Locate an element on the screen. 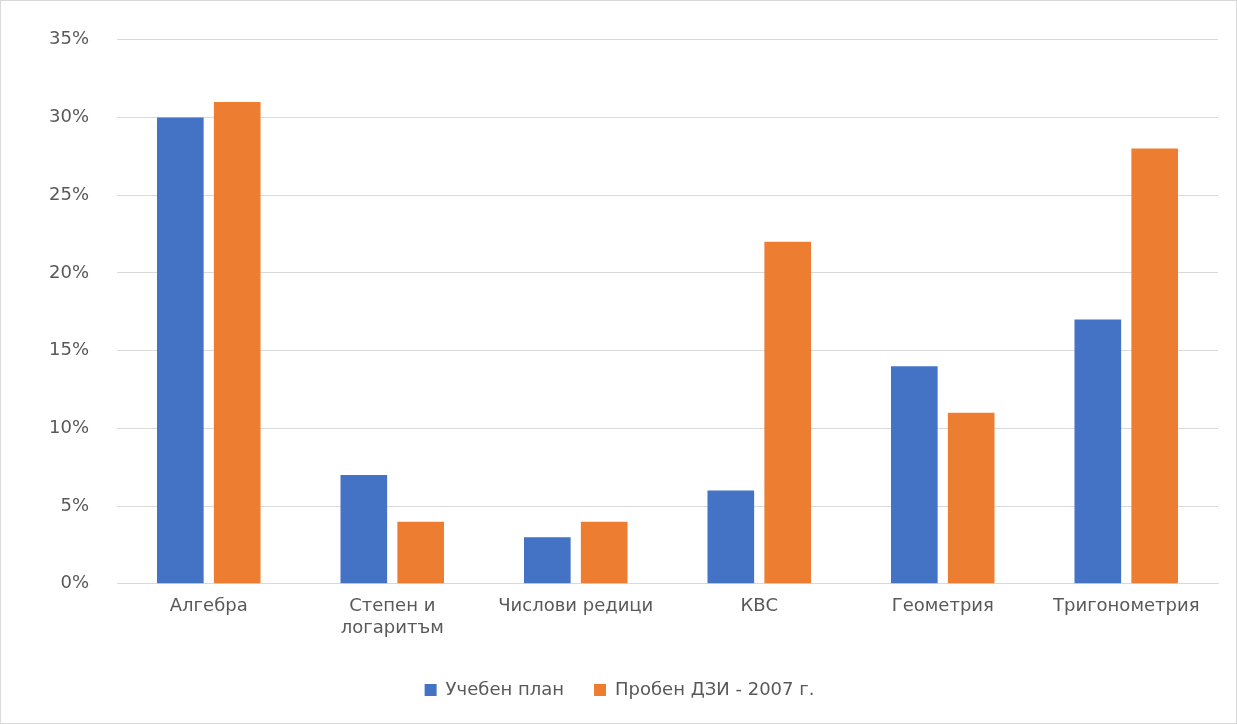 This screenshot has width=1237, height=724. y-tick-label: 0% is located at coordinates (75, 582).